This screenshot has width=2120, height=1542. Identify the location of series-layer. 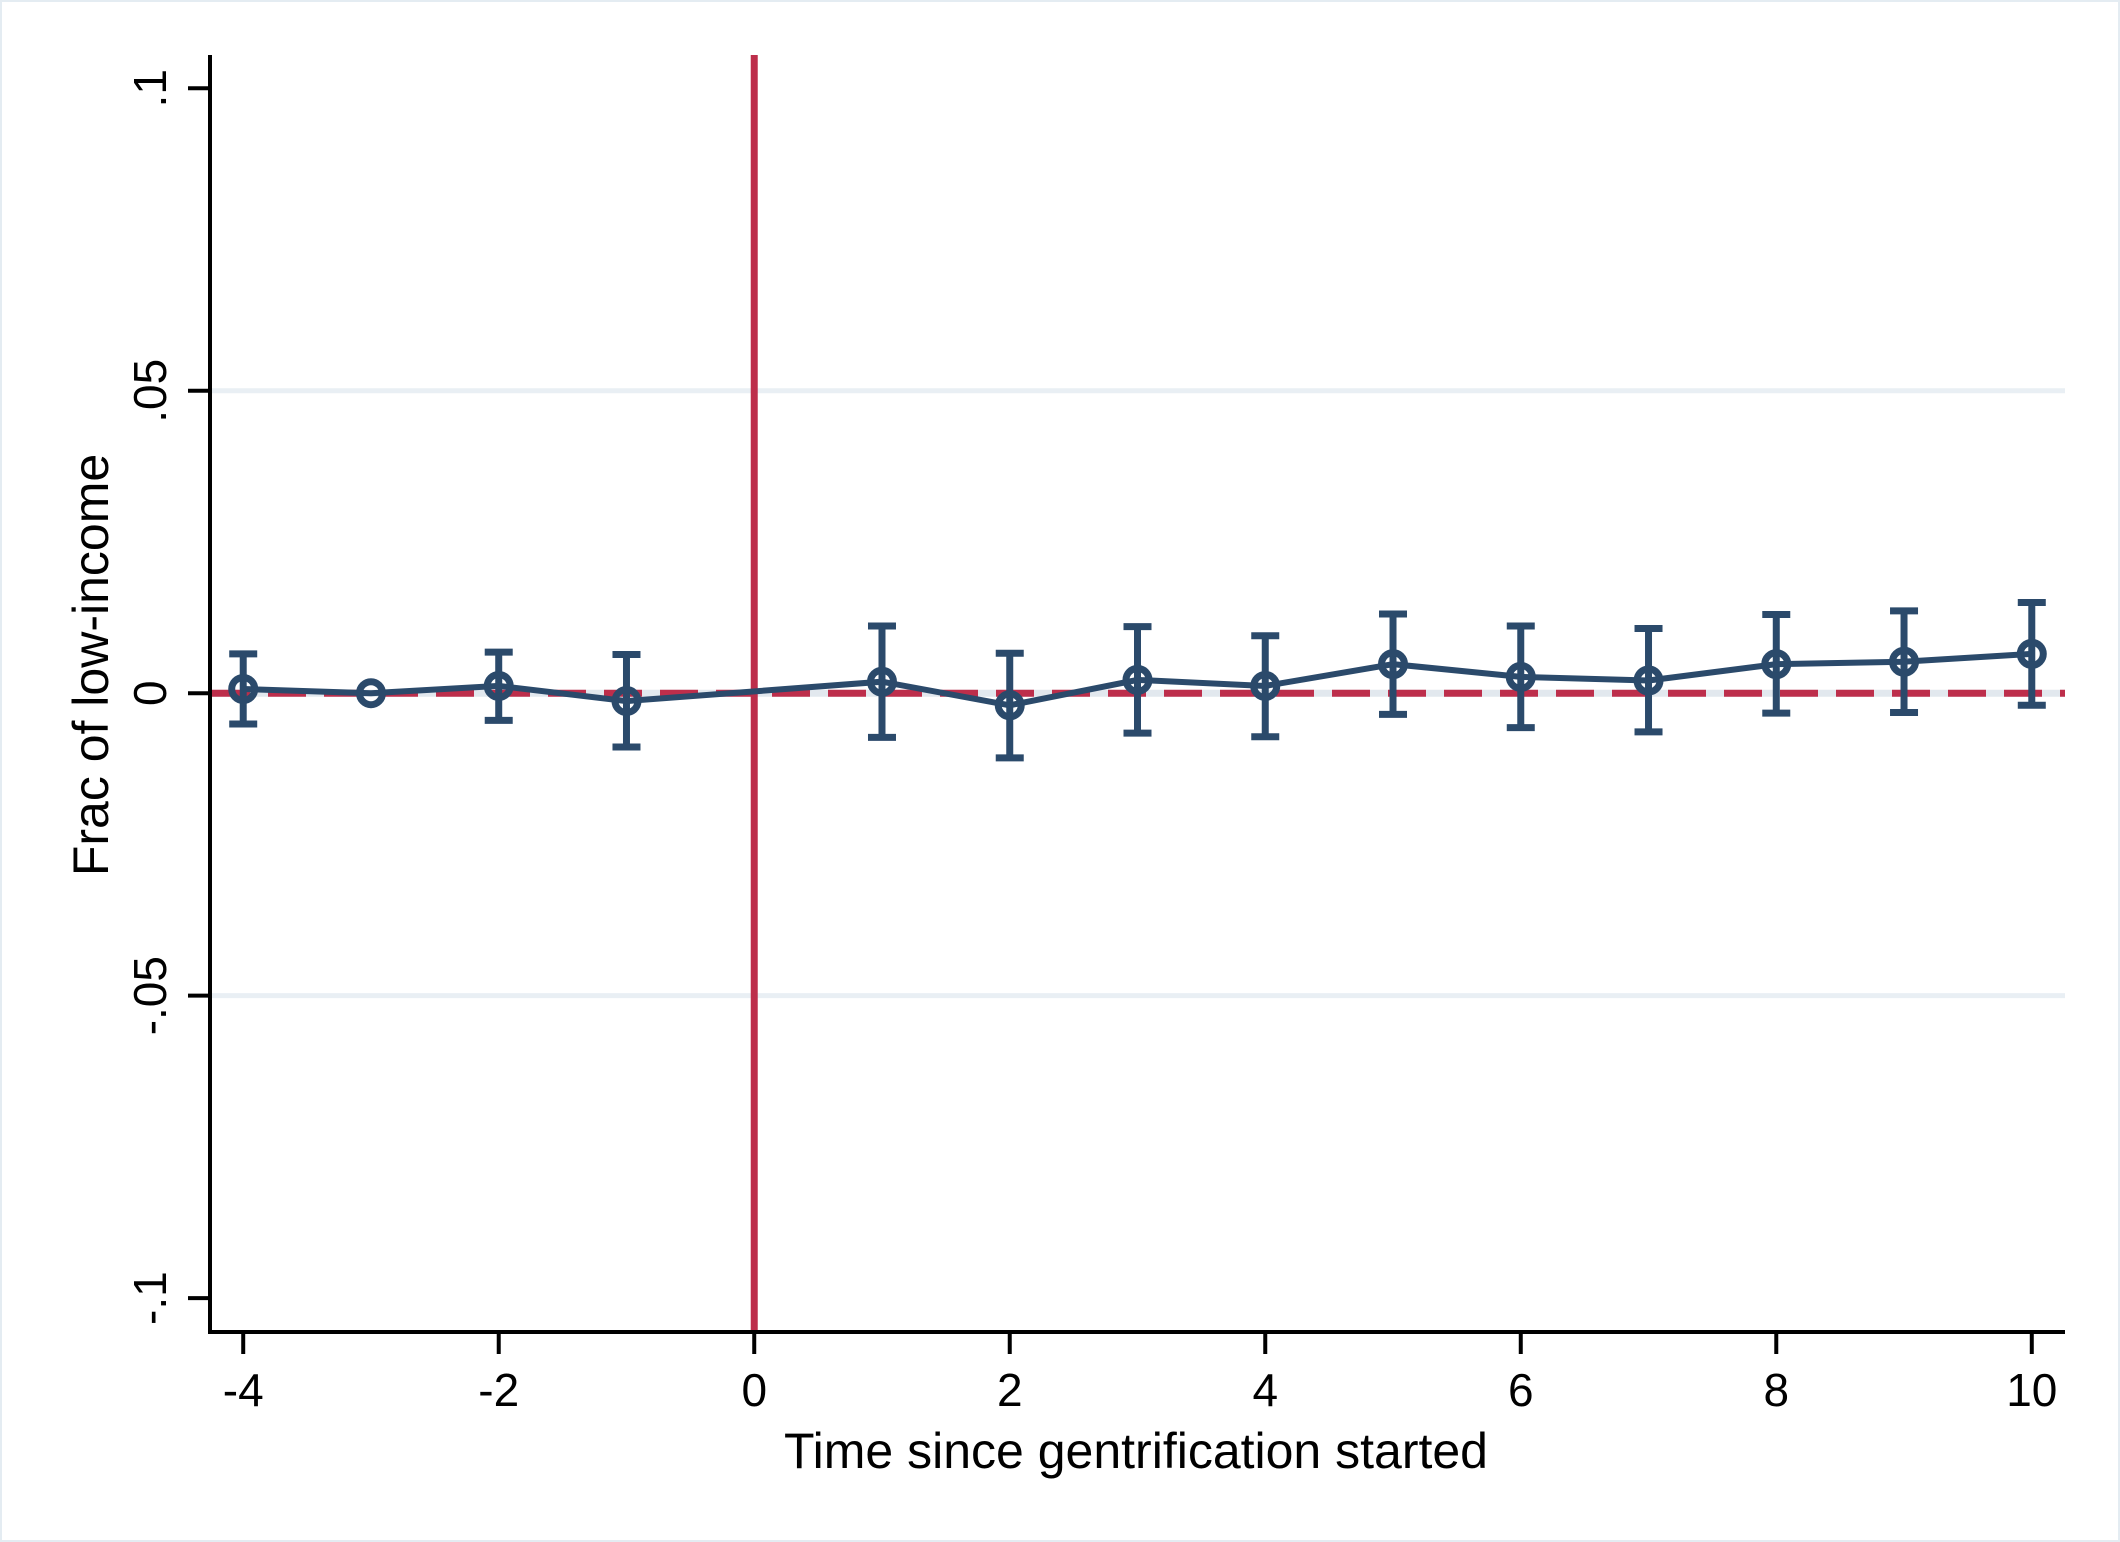
(1137, 680).